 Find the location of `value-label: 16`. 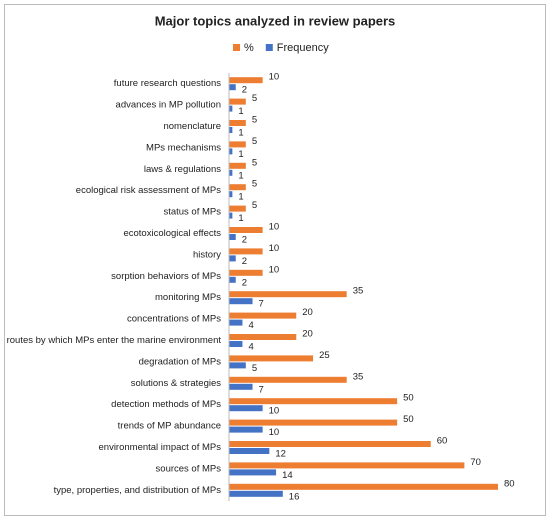

value-label: 16 is located at coordinates (294, 496).